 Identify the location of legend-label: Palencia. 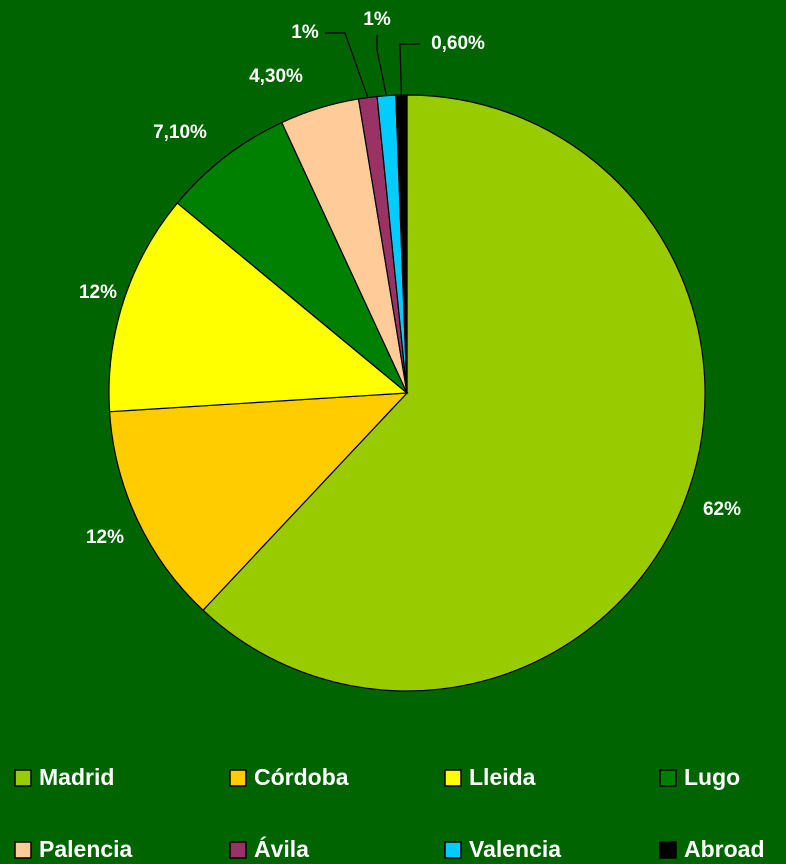
(86, 849).